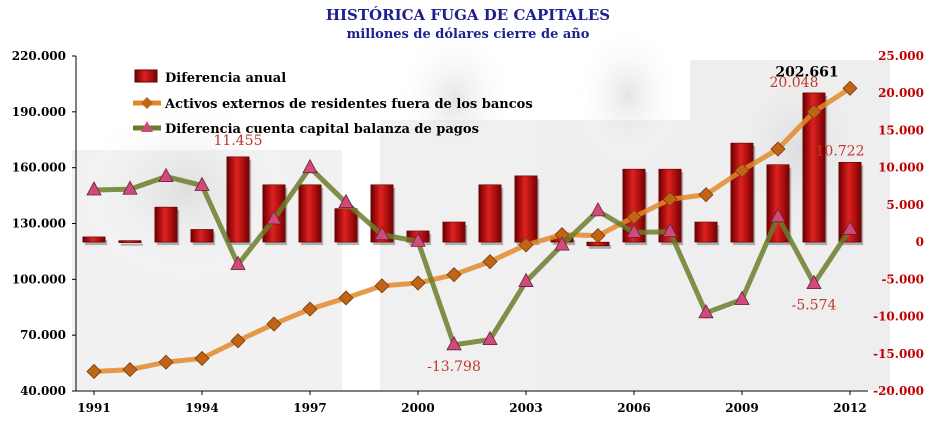 The width and height of the screenshot is (930, 430). Describe the element at coordinates (39, 224) in the screenshot. I see `left-axis-tick-label: 130.000` at that location.